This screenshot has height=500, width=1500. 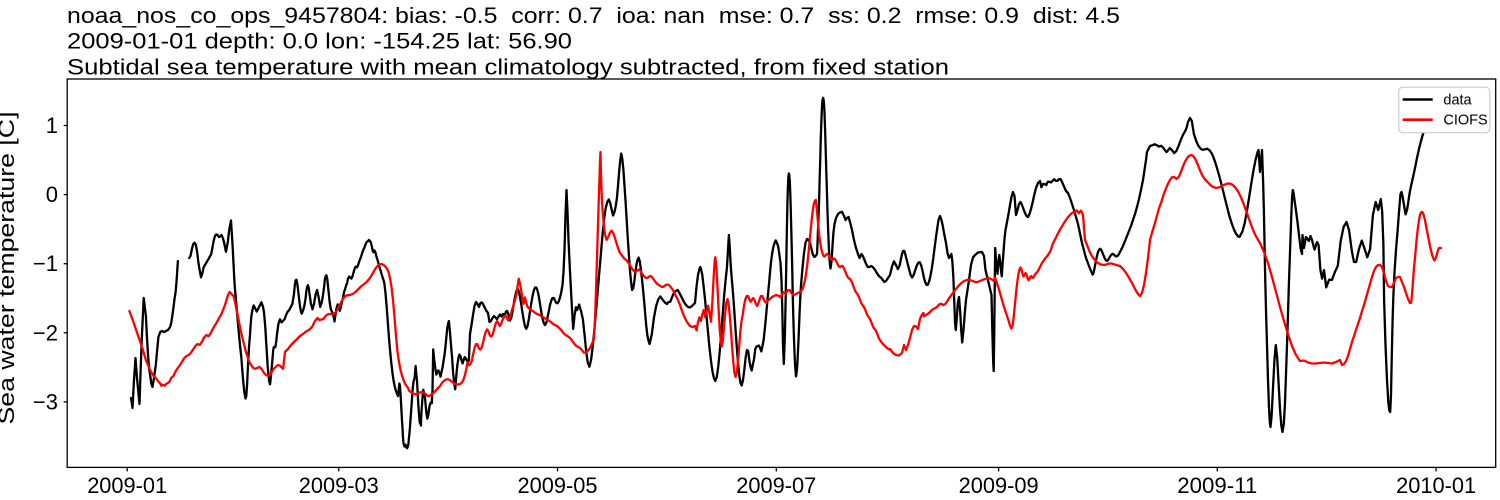 What do you see at coordinates (45, 332) in the screenshot?
I see `svg-text: −2` at bounding box center [45, 332].